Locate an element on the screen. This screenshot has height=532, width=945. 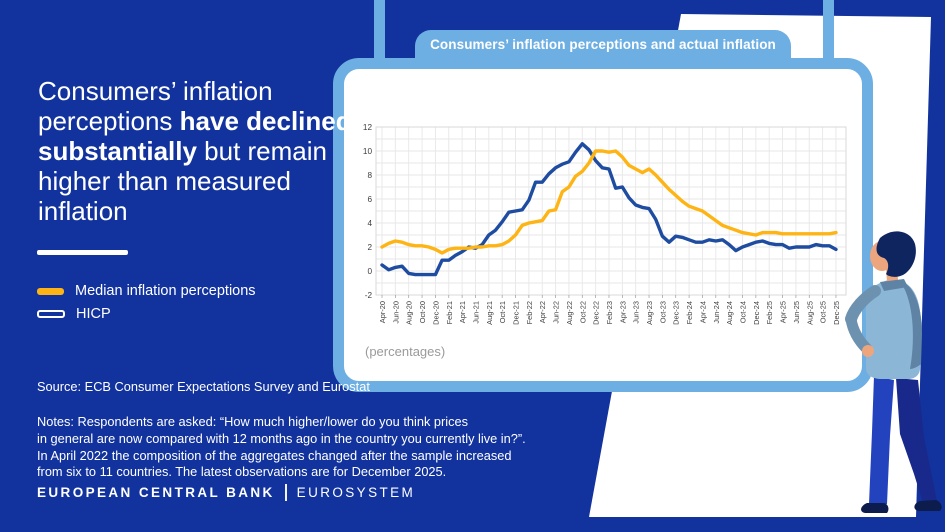
person-far-leg is located at coordinates (916, 440).